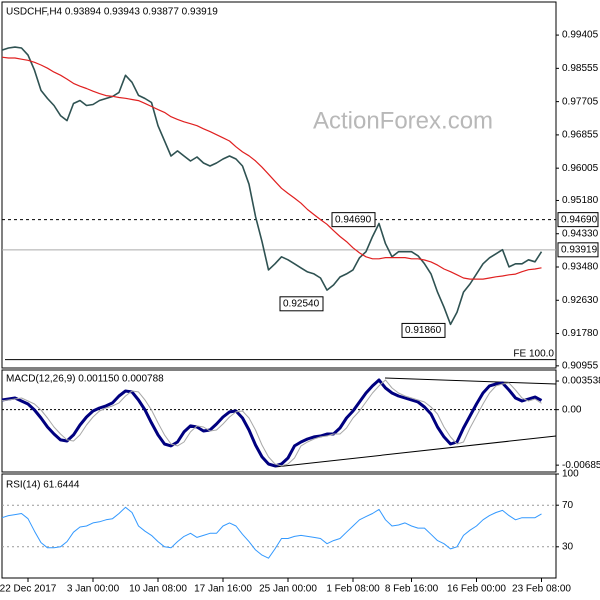 This screenshot has width=600, height=600. Describe the element at coordinates (580, 101) in the screenshot. I see `y-tick-label: 0.97705` at that location.